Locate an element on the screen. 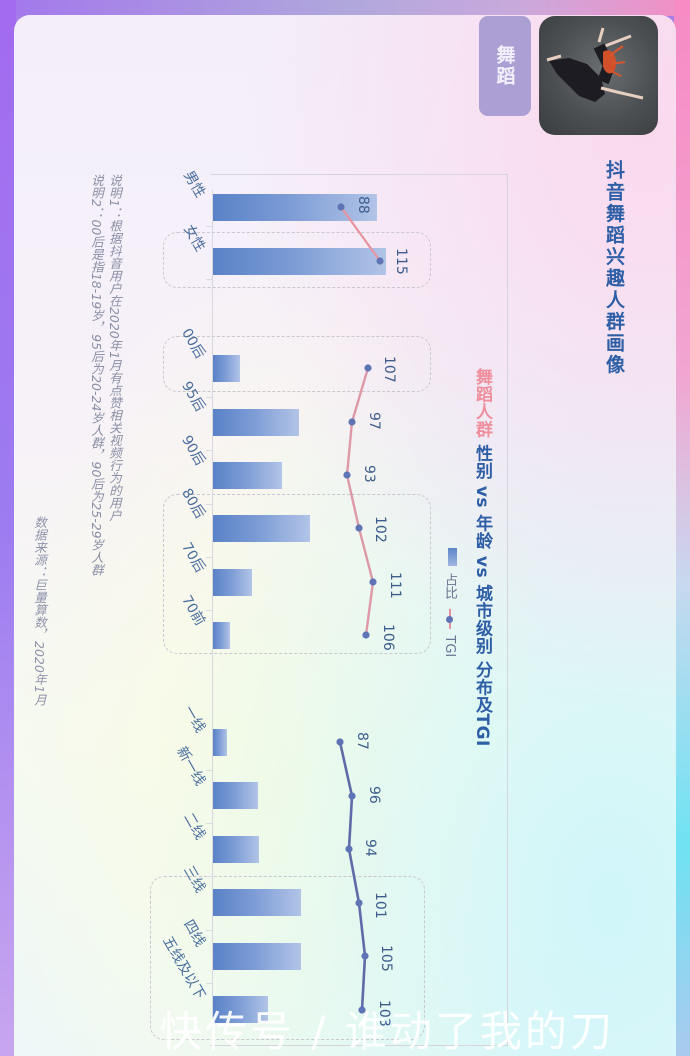 This screenshot has height=1056, width=690. category-tag: 舞蹈 is located at coordinates (505, 66).